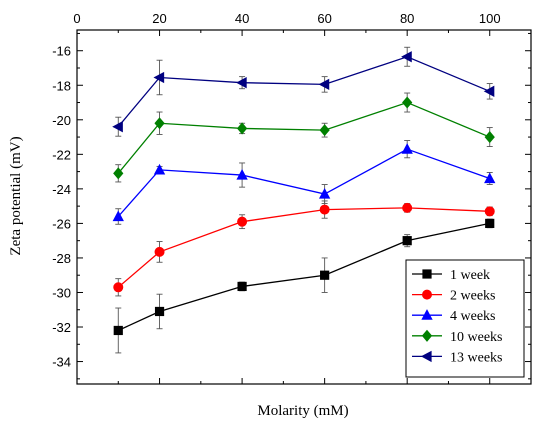 The width and height of the screenshot is (550, 428). What do you see at coordinates (61, 292) in the screenshot?
I see `y-tick-label: -30` at bounding box center [61, 292].